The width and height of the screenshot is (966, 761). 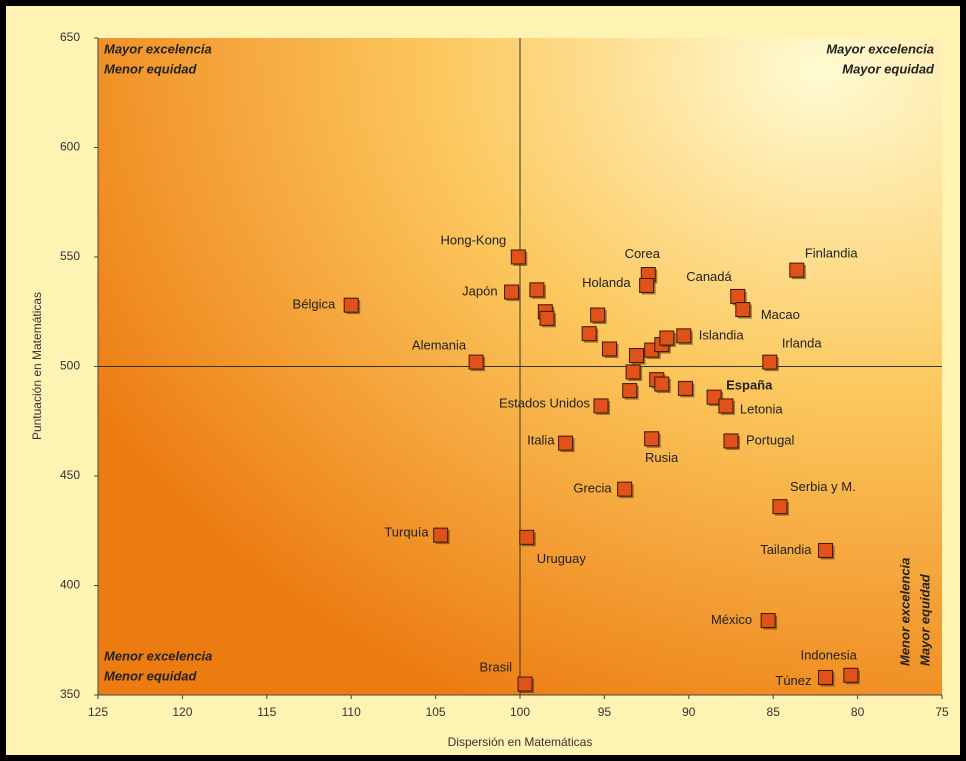 I want to click on point-label: México, so click(x=731, y=619).